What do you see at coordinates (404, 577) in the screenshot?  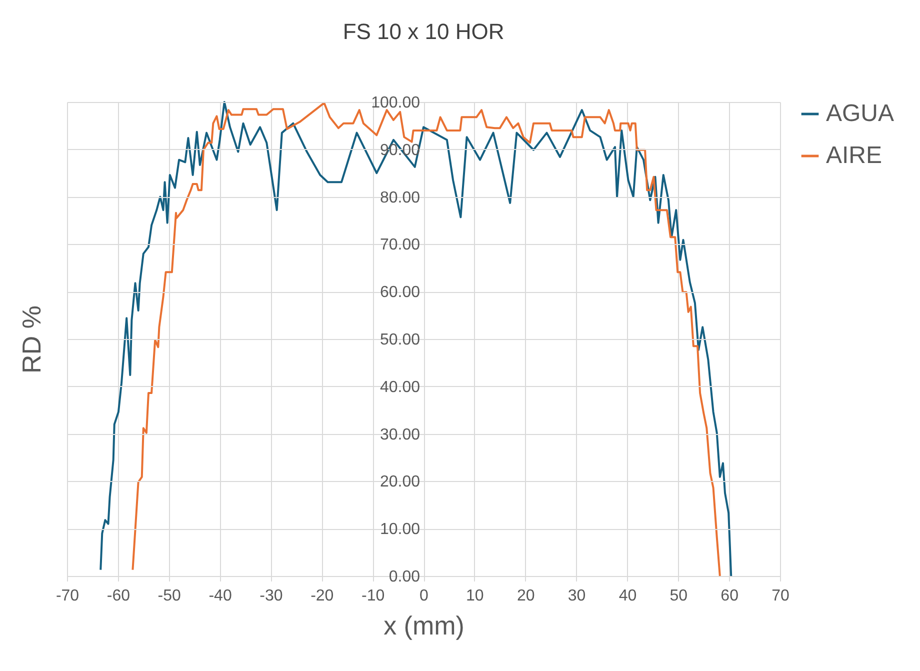 I see `y-tick-label: 0.00` at bounding box center [404, 577].